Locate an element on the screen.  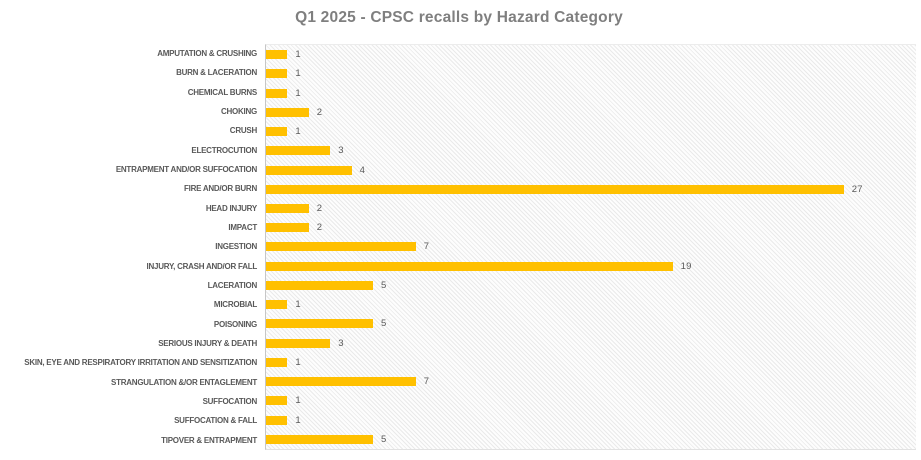
category-label: INGESTION is located at coordinates (236, 247).